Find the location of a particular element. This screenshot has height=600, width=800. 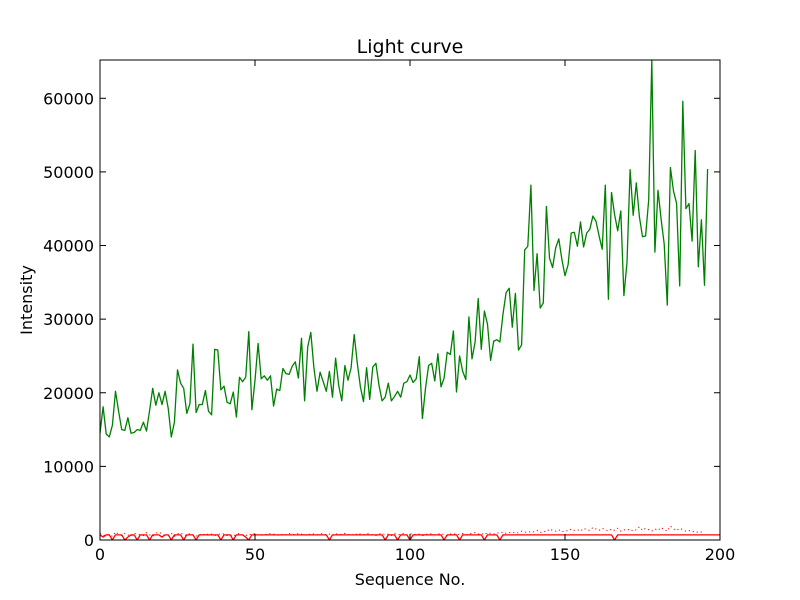

y-axis-label: Intensity is located at coordinates (26, 300).